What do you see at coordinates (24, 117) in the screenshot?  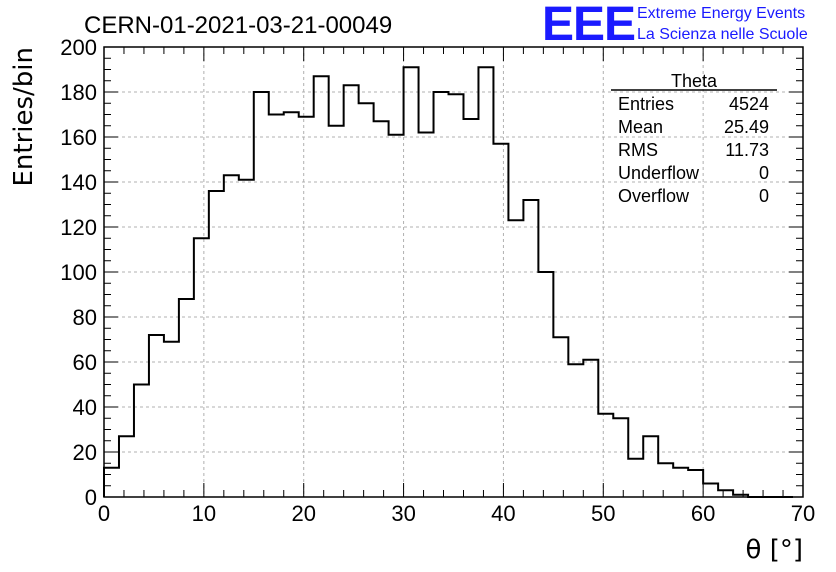 I see `y-axis-label: Entries/bin` at bounding box center [24, 117].